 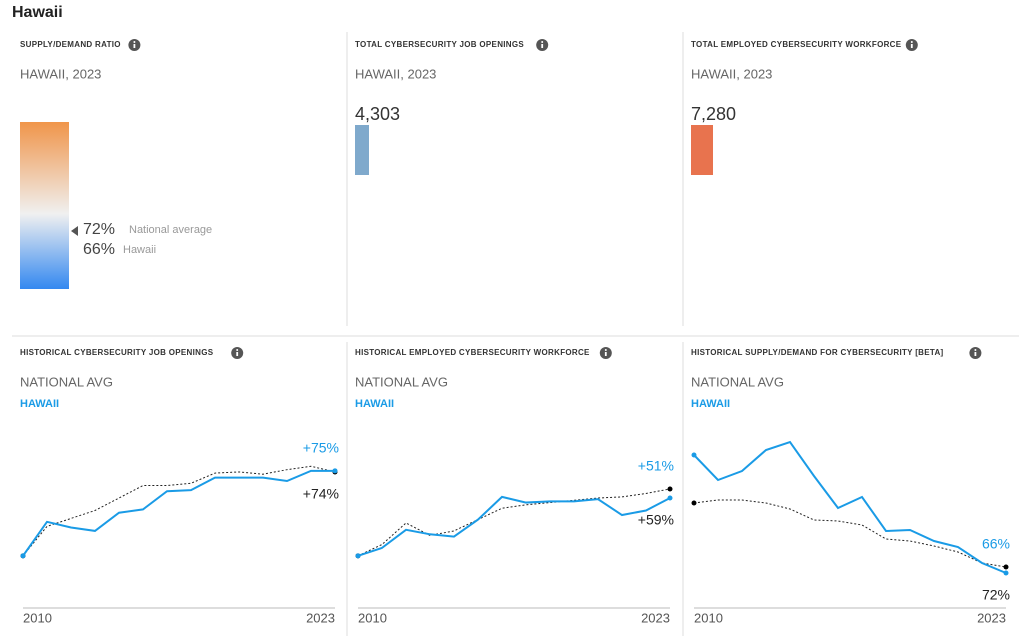 I want to click on ratio-gradient, so click(x=44, y=205).